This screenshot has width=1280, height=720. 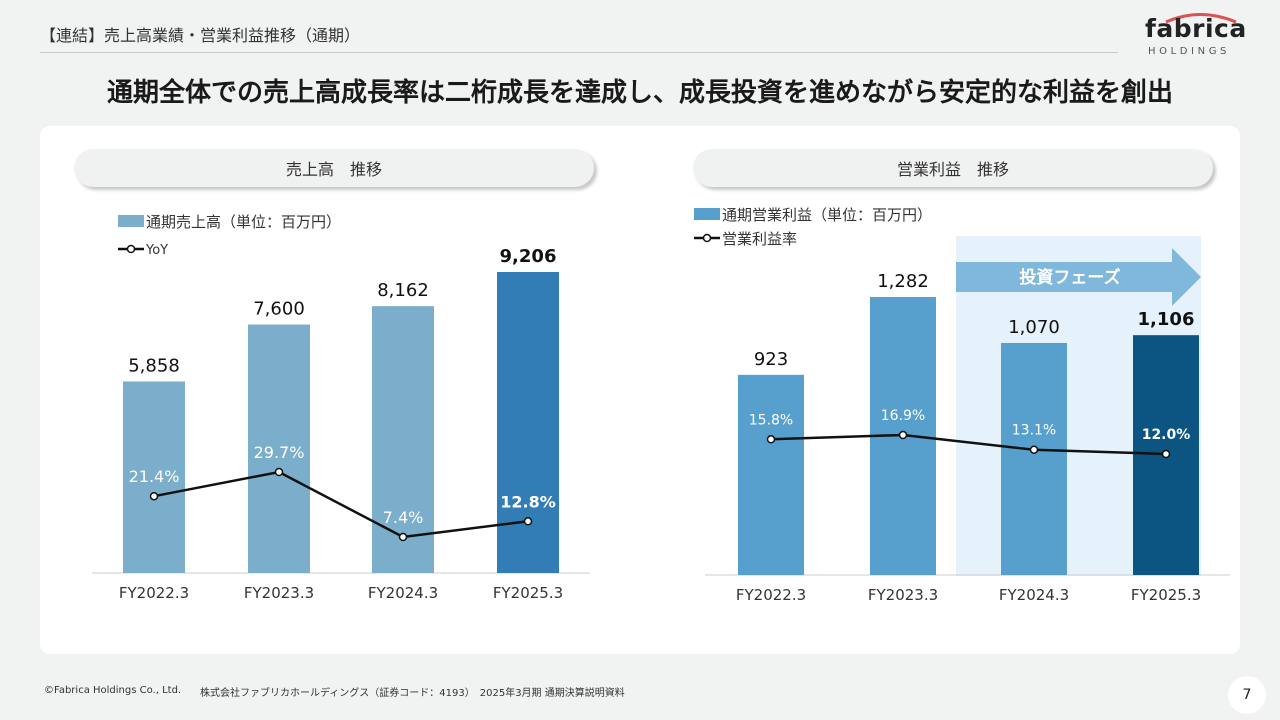 I want to click on sales-category-tick: FY2024.3, so click(x=403, y=593).